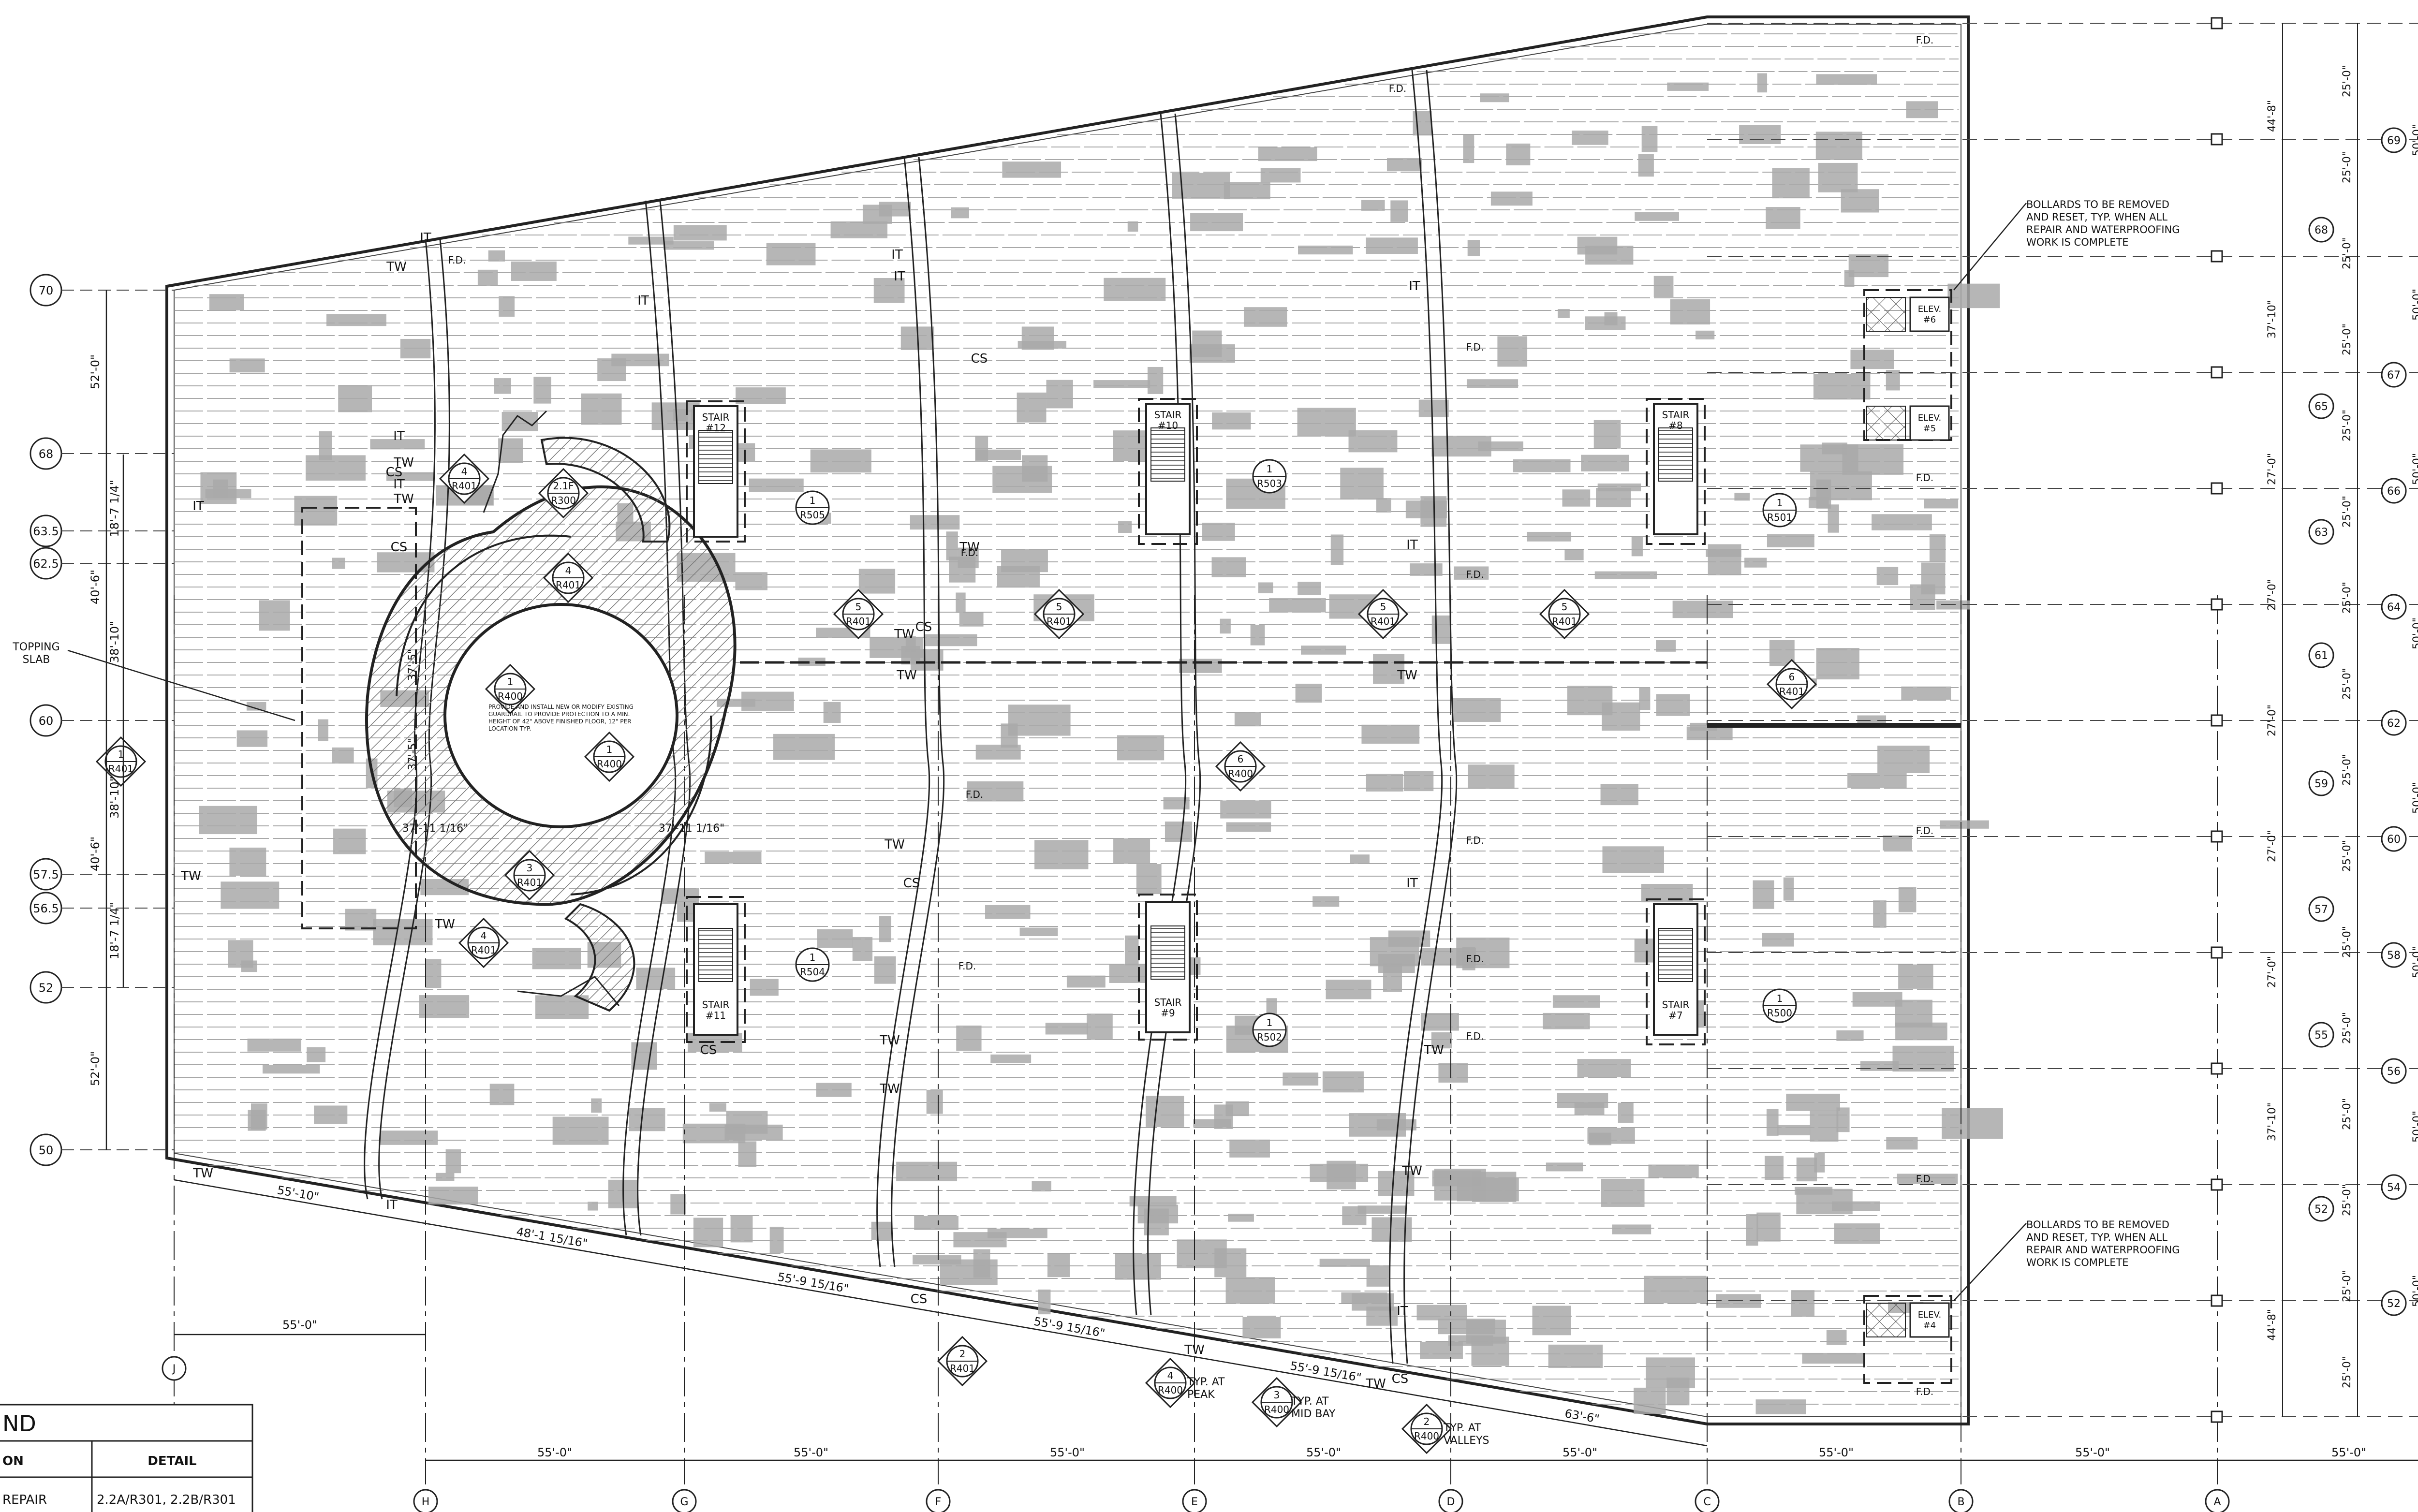 This screenshot has height=1512, width=2418. What do you see at coordinates (114, 797) in the screenshot?
I see `left-sub-dim: 38'-10"` at bounding box center [114, 797].